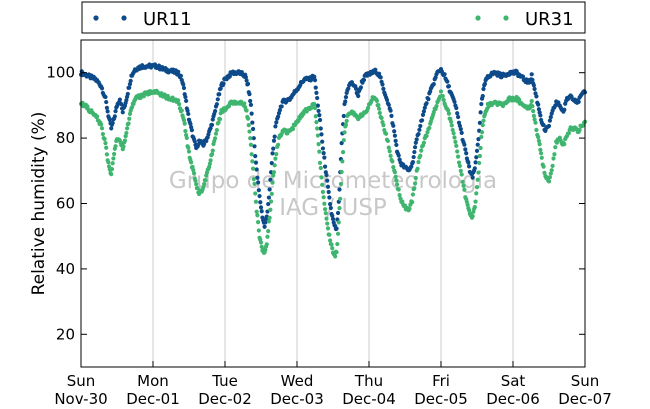 The height and width of the screenshot is (409, 650). Describe the element at coordinates (153, 399) in the screenshot. I see `x-tick-date-label: Dec-01` at that location.